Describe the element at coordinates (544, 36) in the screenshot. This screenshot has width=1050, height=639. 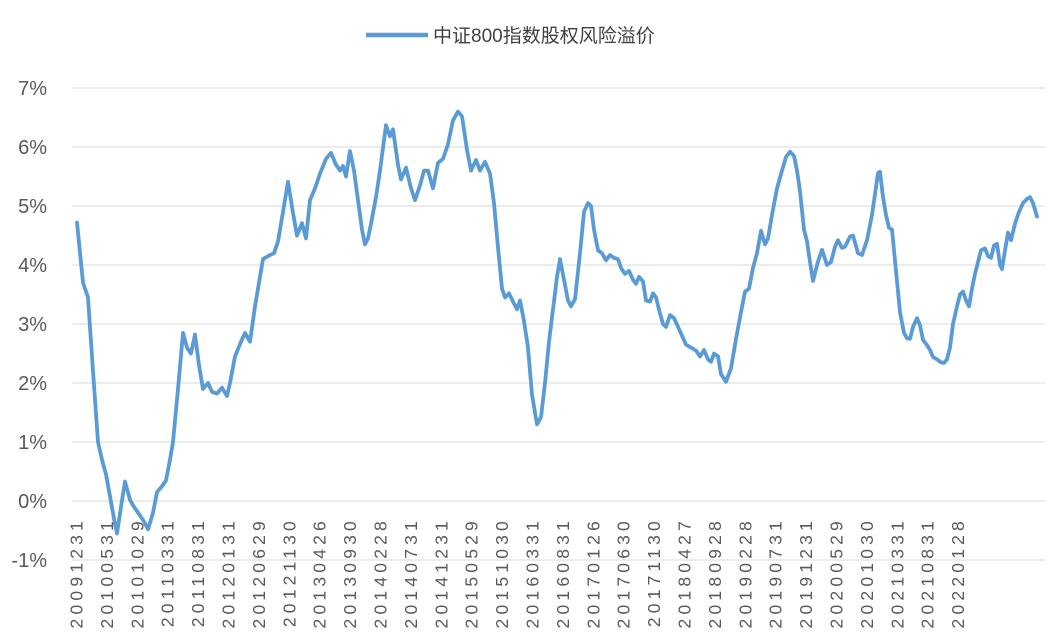
I see `legend-label: 中证800指数股权风险溢价` at that location.